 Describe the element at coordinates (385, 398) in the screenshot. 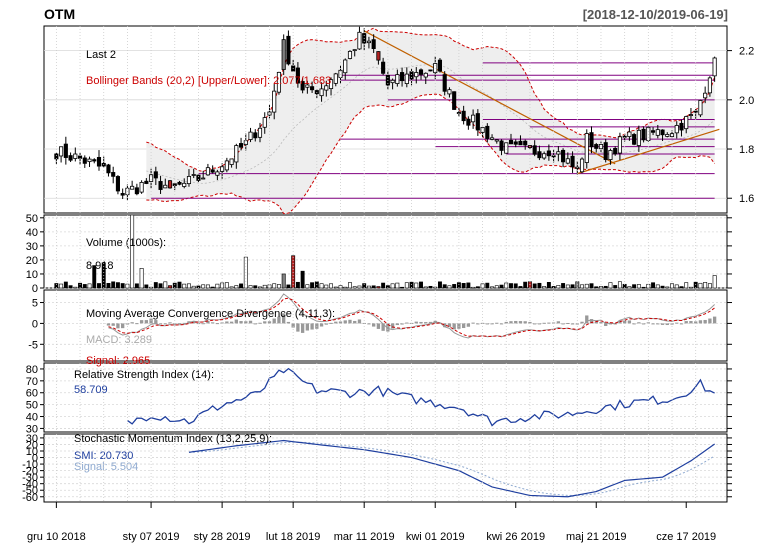

I see `rsi-grid` at that location.